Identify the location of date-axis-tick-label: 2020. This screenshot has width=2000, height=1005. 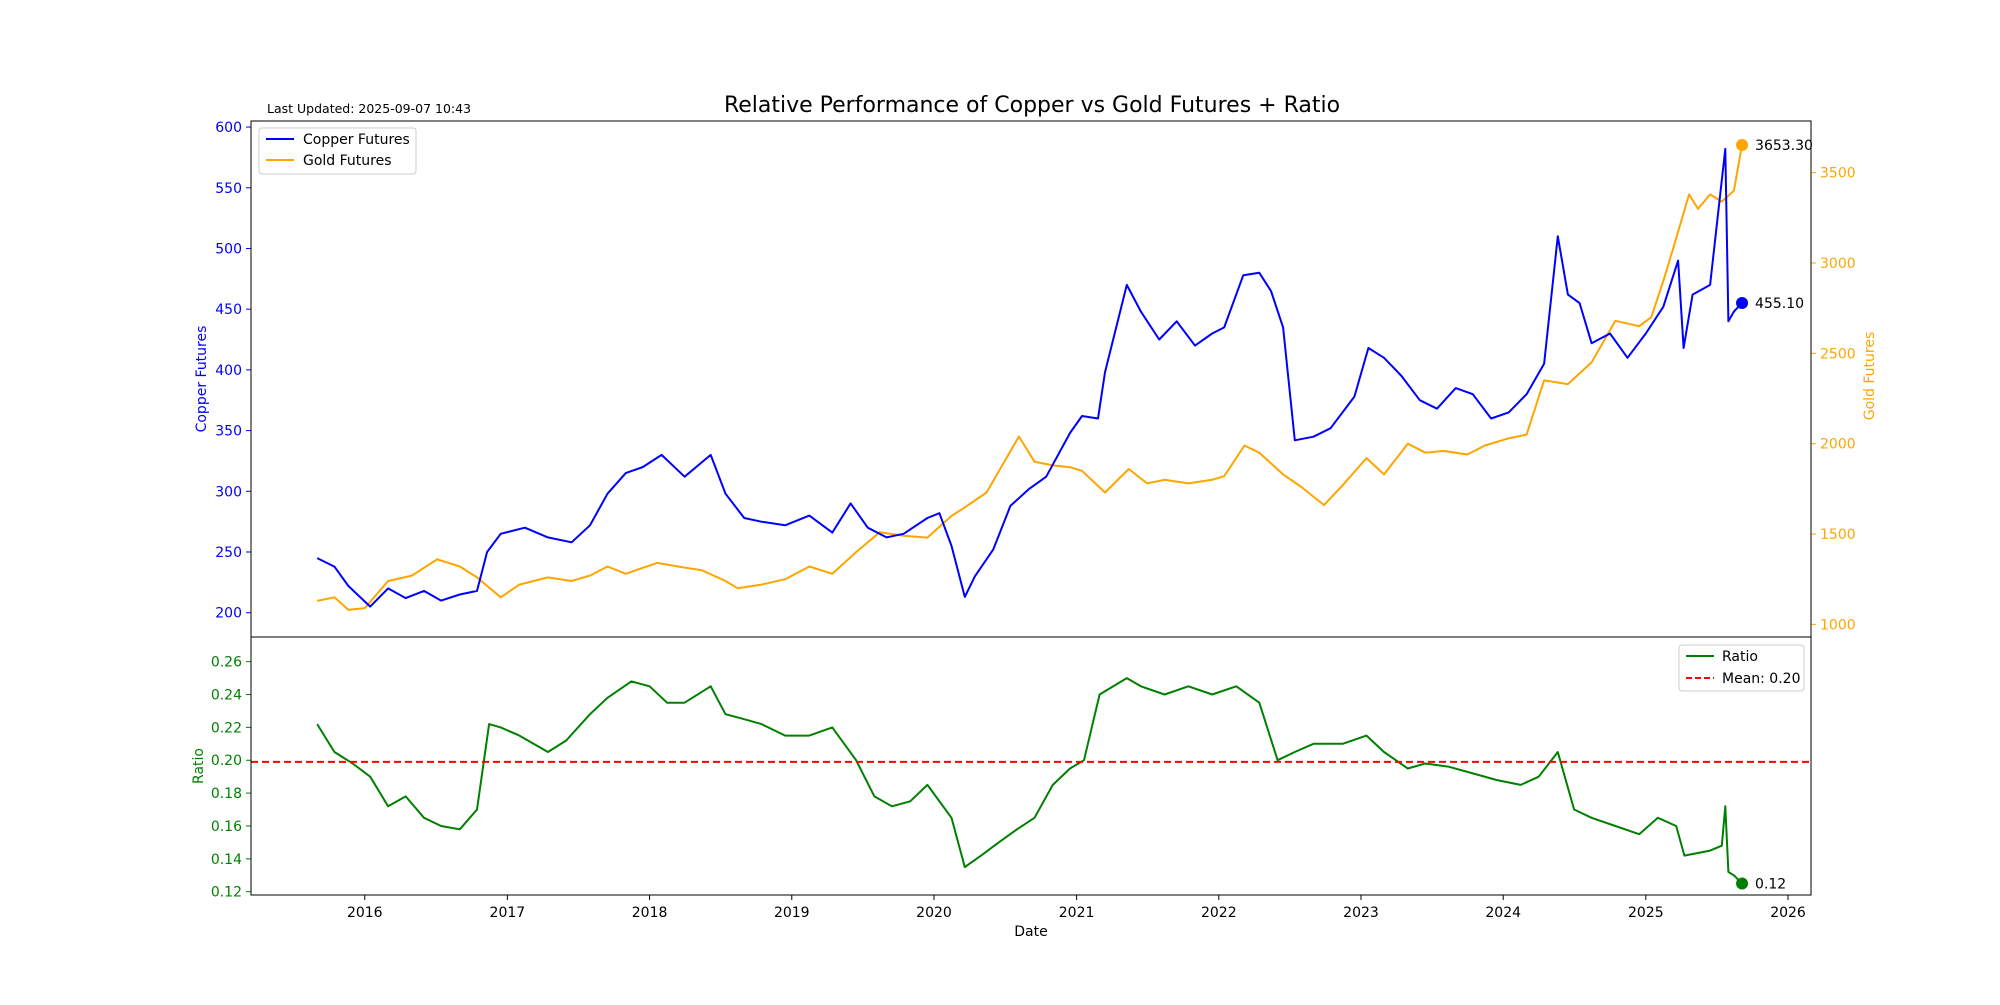
(934, 913).